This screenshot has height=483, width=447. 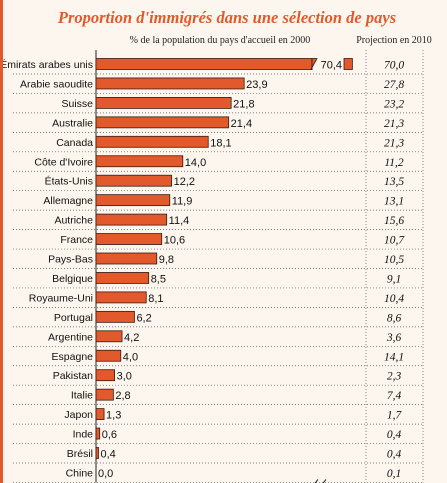 What do you see at coordinates (73, 376) in the screenshot?
I see `category-label: Pakistan` at bounding box center [73, 376].